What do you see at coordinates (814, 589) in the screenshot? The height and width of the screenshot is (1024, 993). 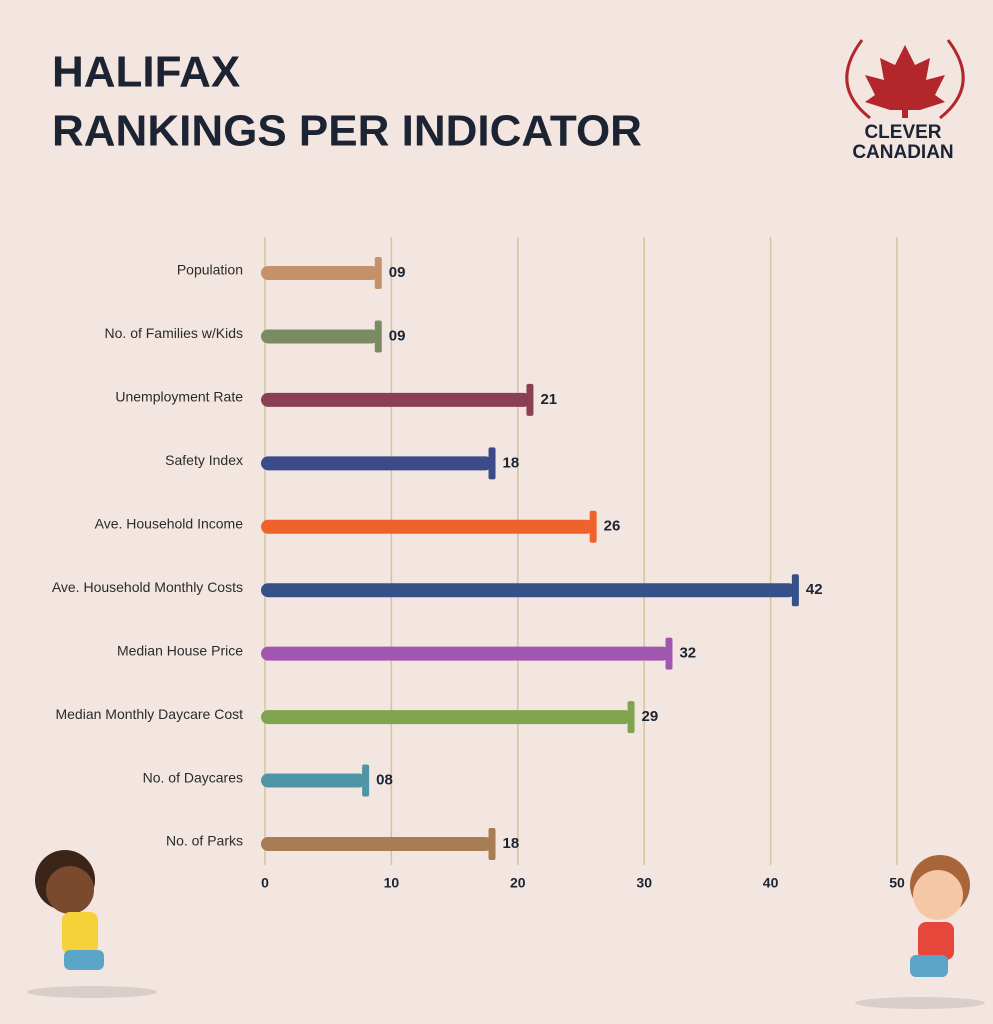 I see `value-label: 42` at bounding box center [814, 589].